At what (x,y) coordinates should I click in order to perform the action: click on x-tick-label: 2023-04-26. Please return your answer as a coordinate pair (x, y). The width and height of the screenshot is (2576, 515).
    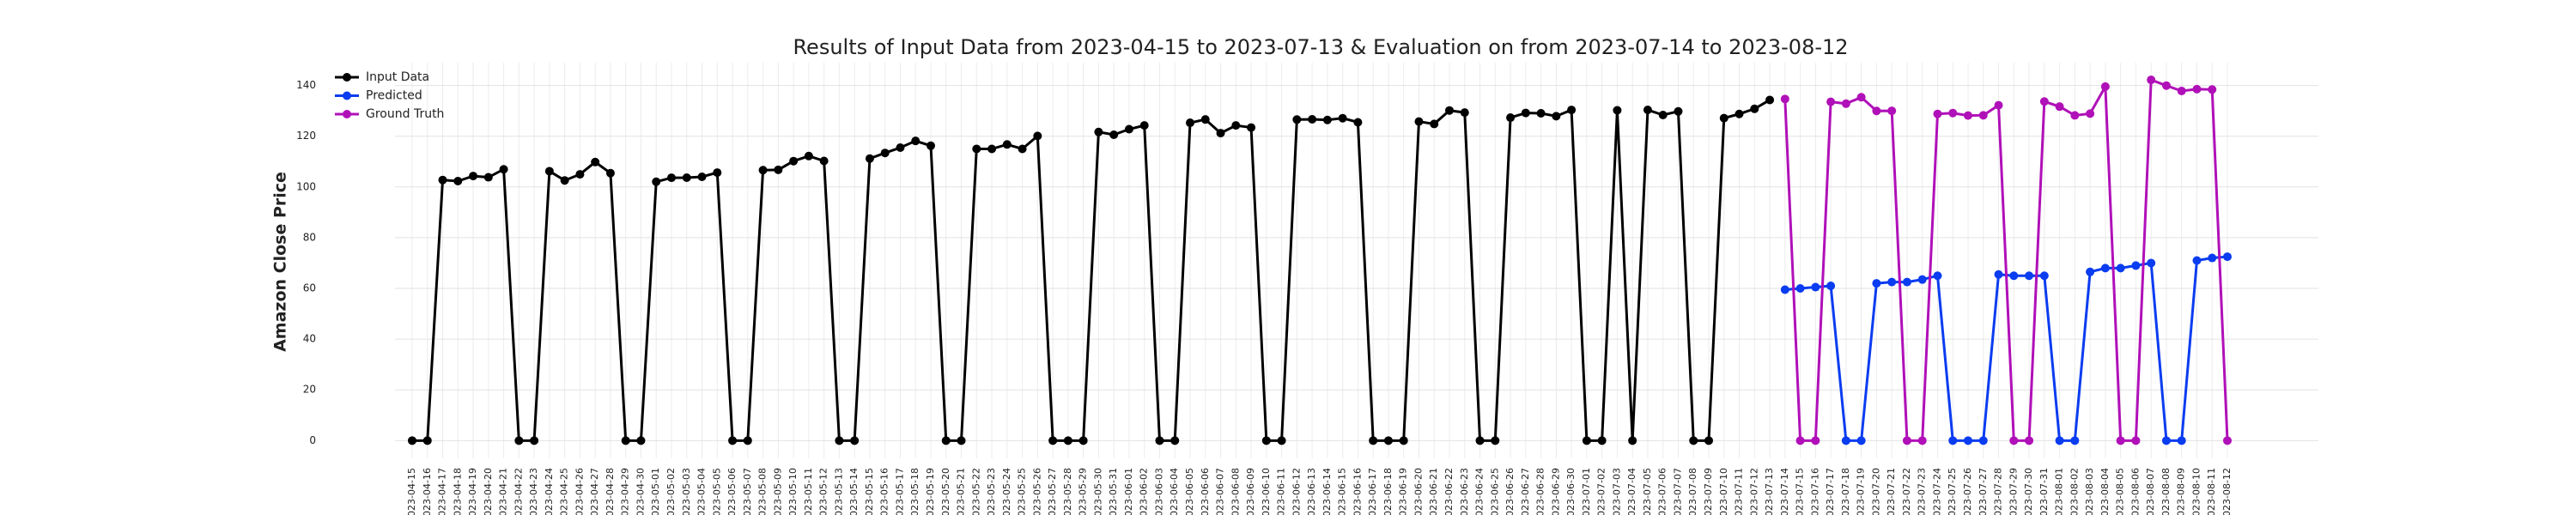
    Looking at the image, I should click on (579, 491).